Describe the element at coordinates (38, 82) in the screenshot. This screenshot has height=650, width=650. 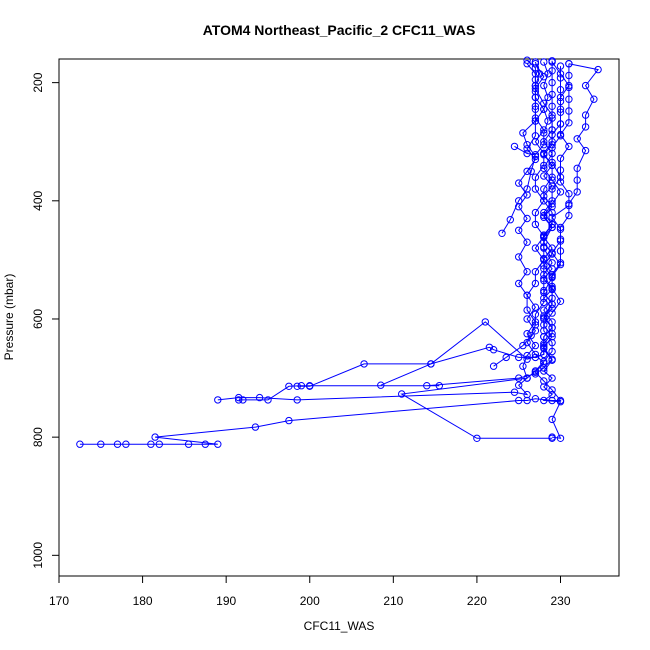
I see `y-tick-label: 200` at that location.